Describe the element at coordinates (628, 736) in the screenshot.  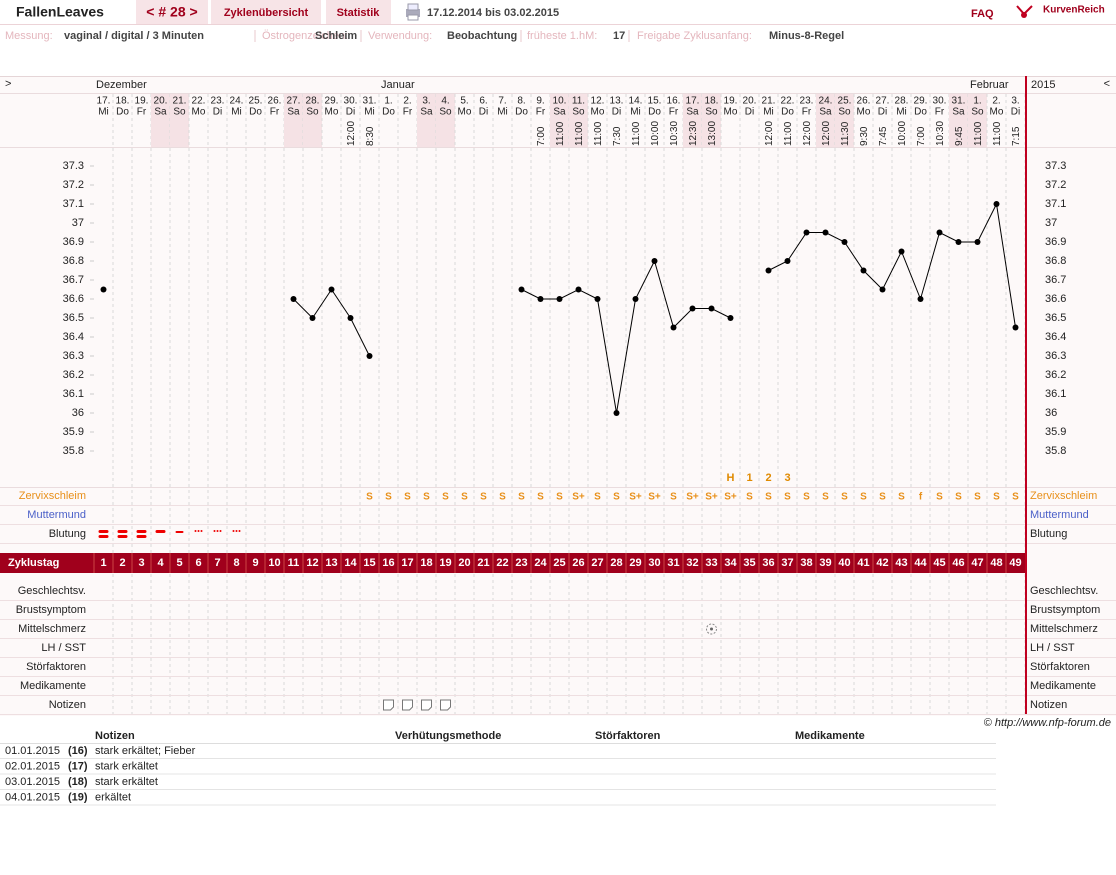
I see `notes-header: Störfaktoren` at that location.